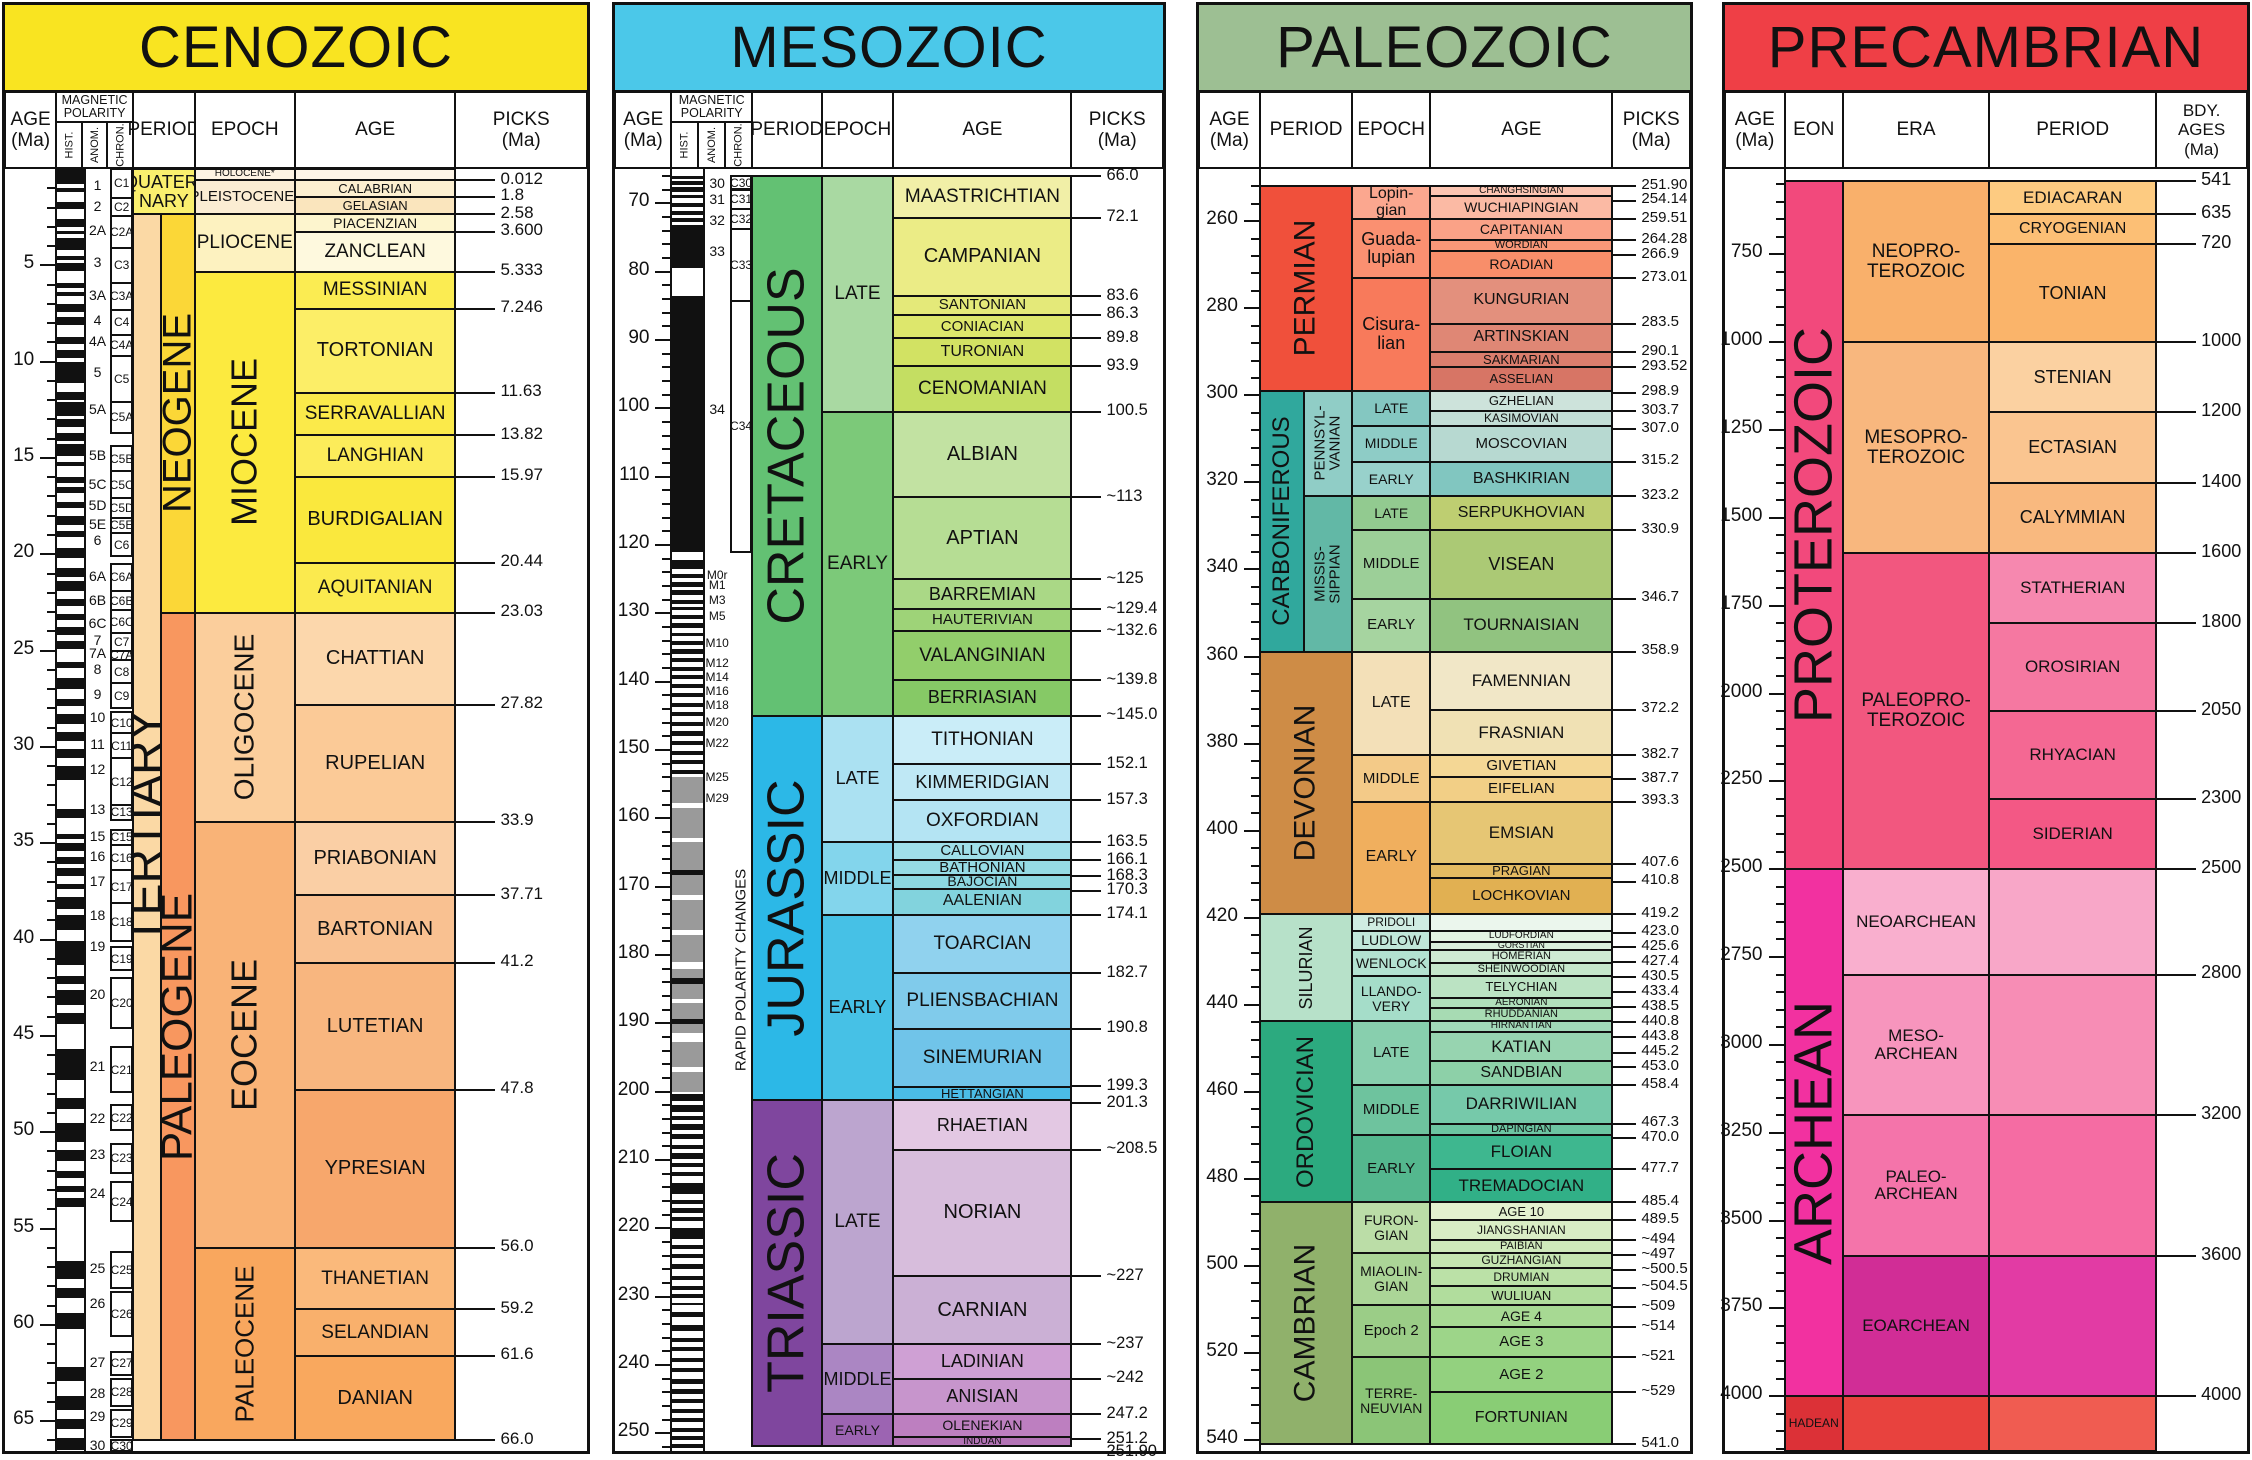 Image resolution: width=2252 pixels, height=1460 pixels. What do you see at coordinates (1222, 1089) in the screenshot?
I see `axis-tick-label: 460` at bounding box center [1222, 1089].